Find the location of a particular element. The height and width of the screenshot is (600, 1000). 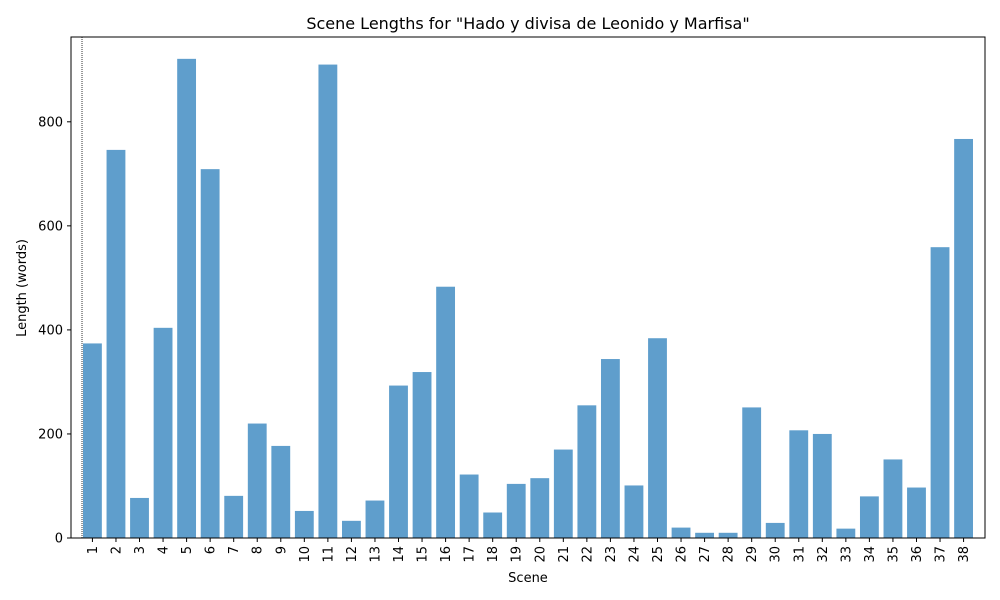

x-tick-label-scene-5: 5 is located at coordinates (187, 550).